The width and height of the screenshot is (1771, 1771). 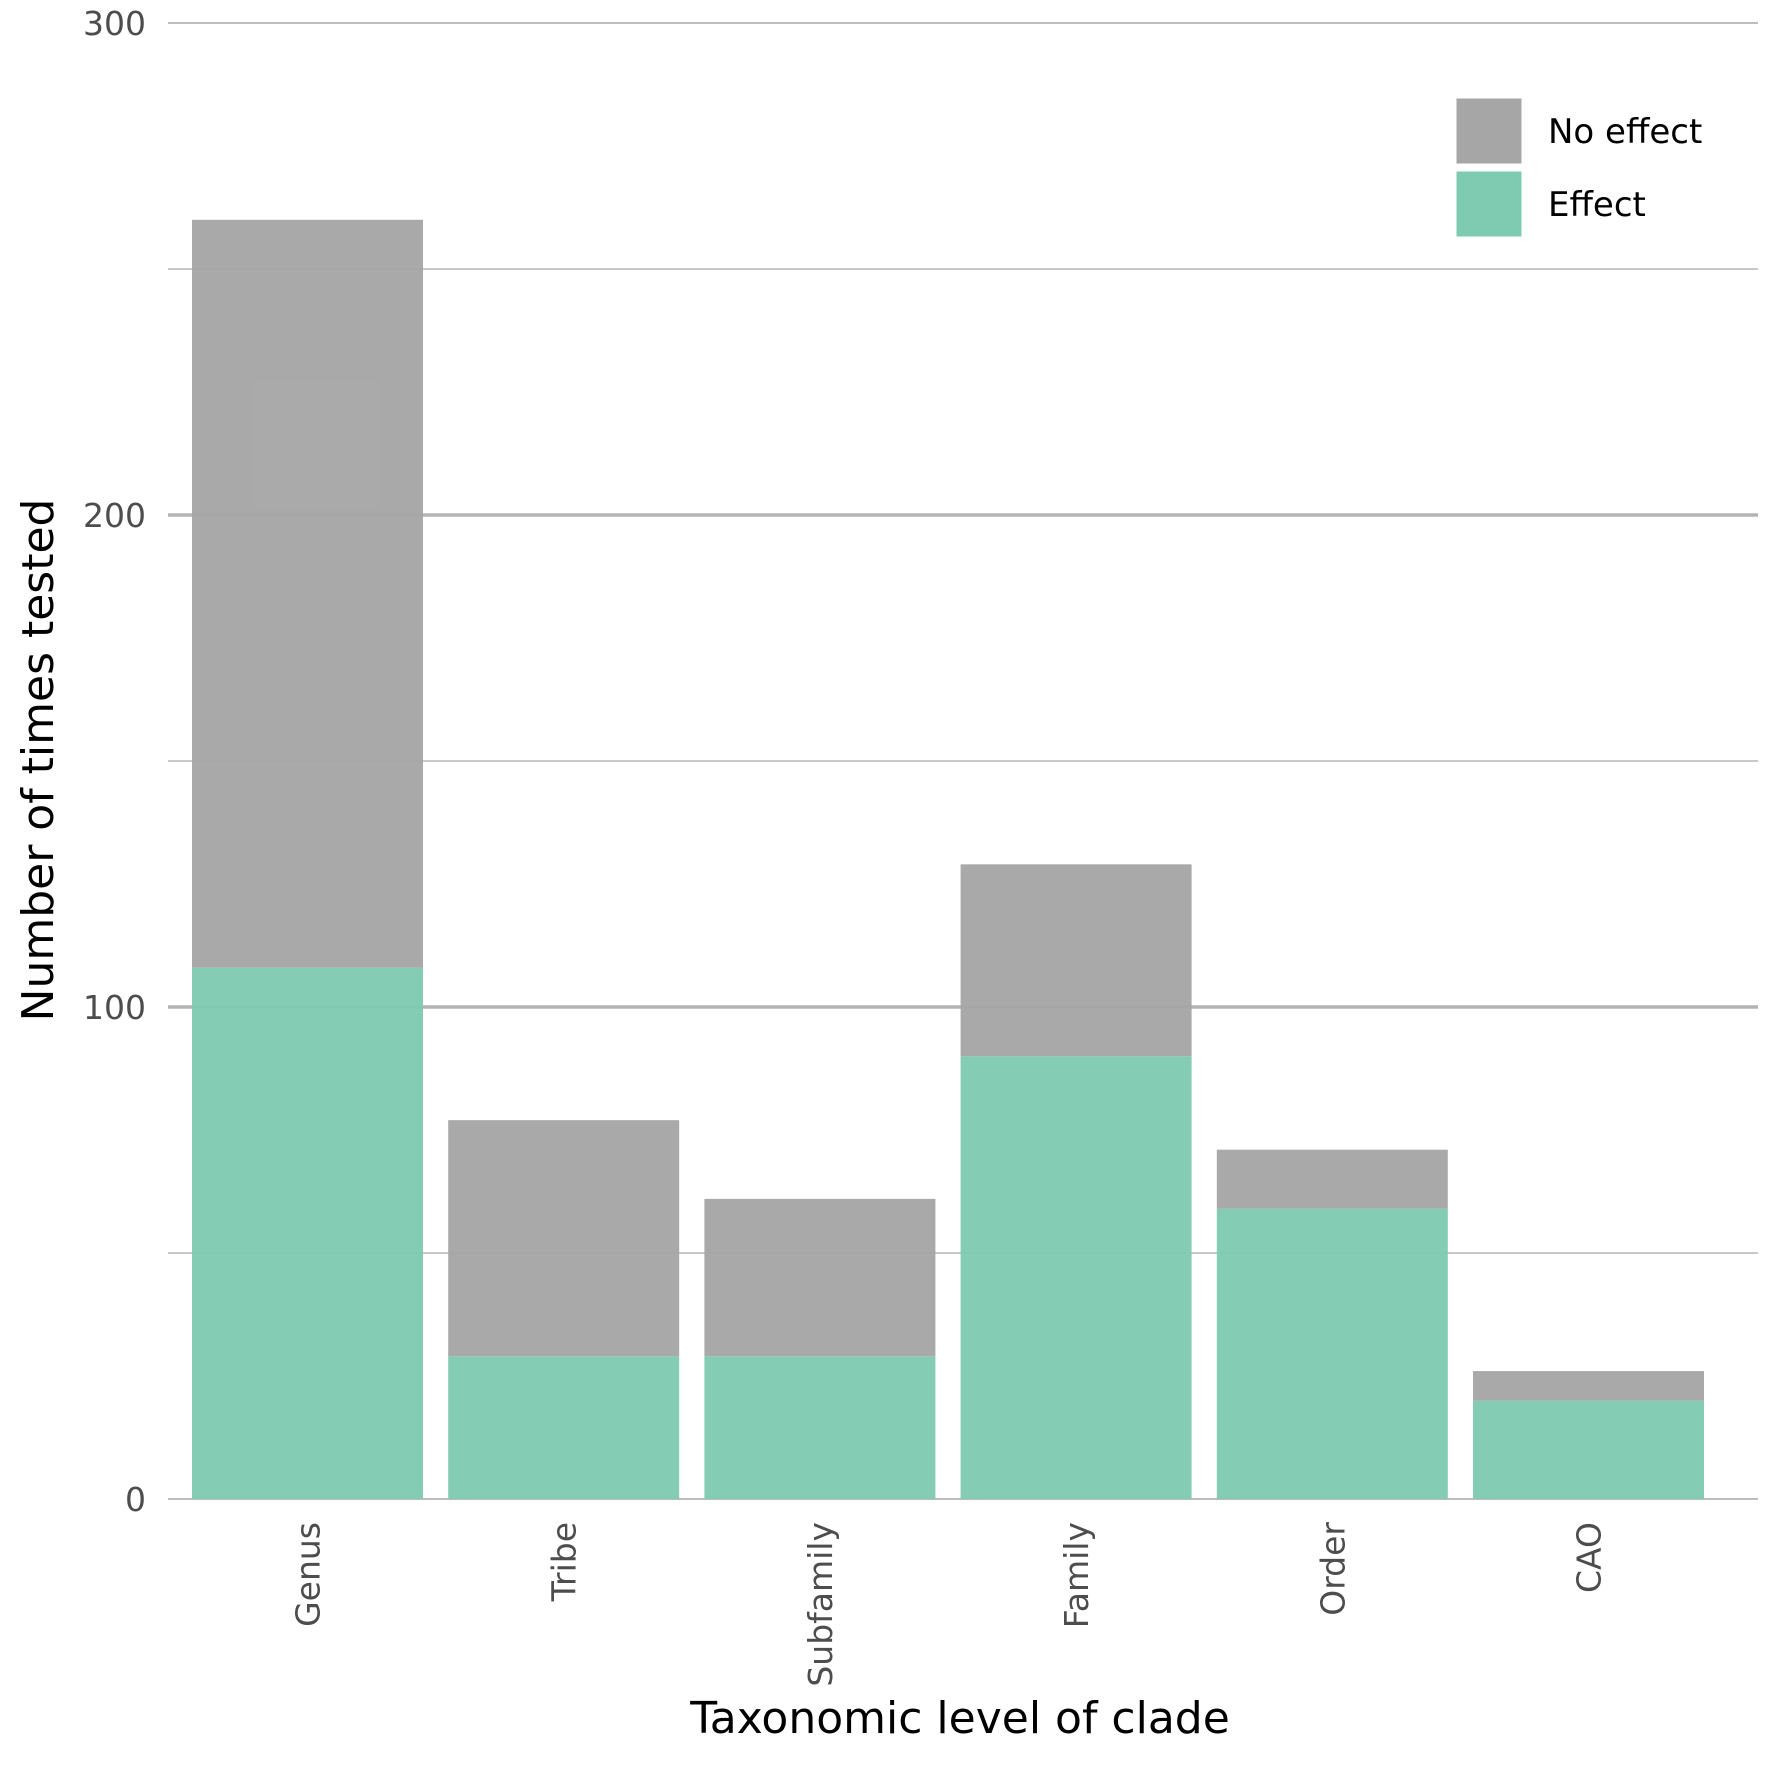 I want to click on bar-no-effect-tribe, so click(x=564, y=1238).